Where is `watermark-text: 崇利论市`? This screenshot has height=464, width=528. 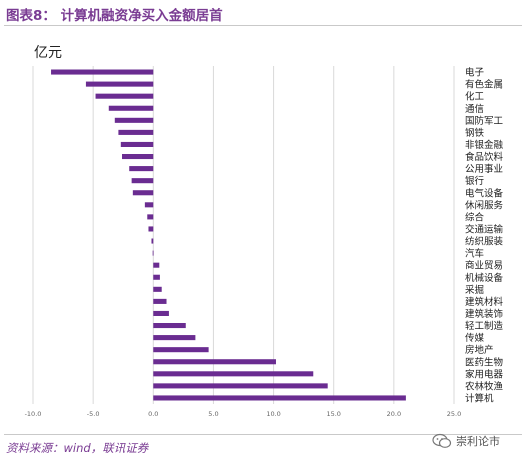
watermark-text: 崇利论市 is located at coordinates (478, 441).